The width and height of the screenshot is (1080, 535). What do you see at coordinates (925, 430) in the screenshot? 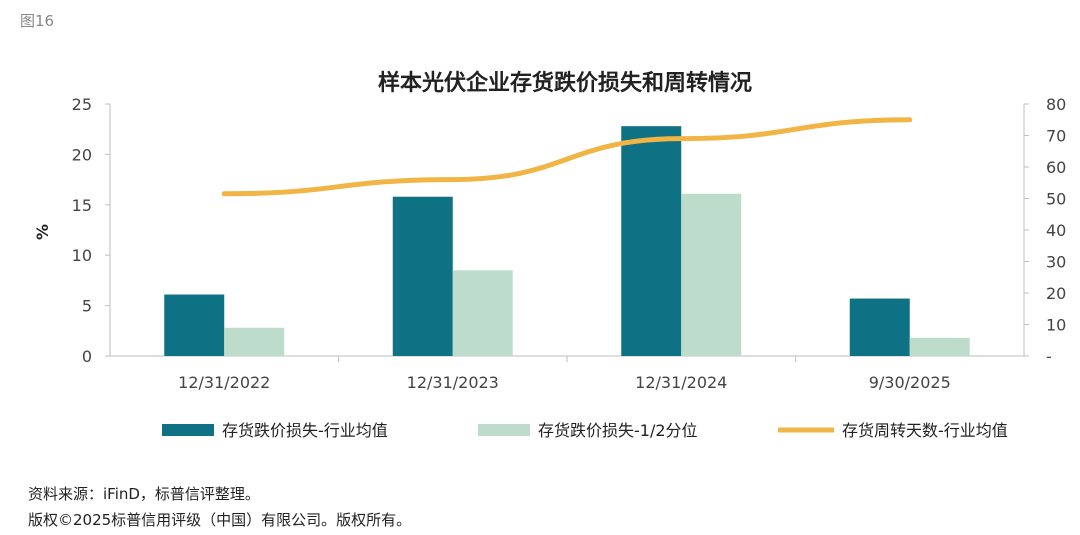
I see `legend-label-turnover-days: 存货周转天数-行业均值` at bounding box center [925, 430].